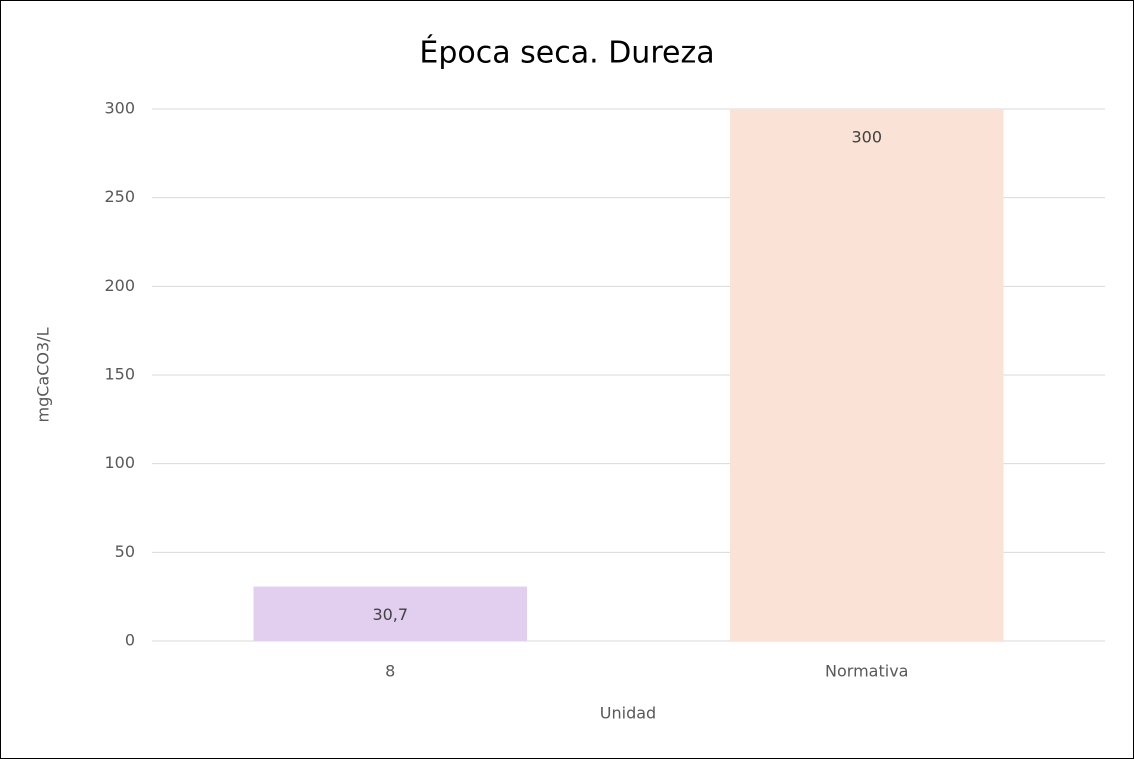  Describe the element at coordinates (119, 462) in the screenshot. I see `y-tick-label: 100` at that location.